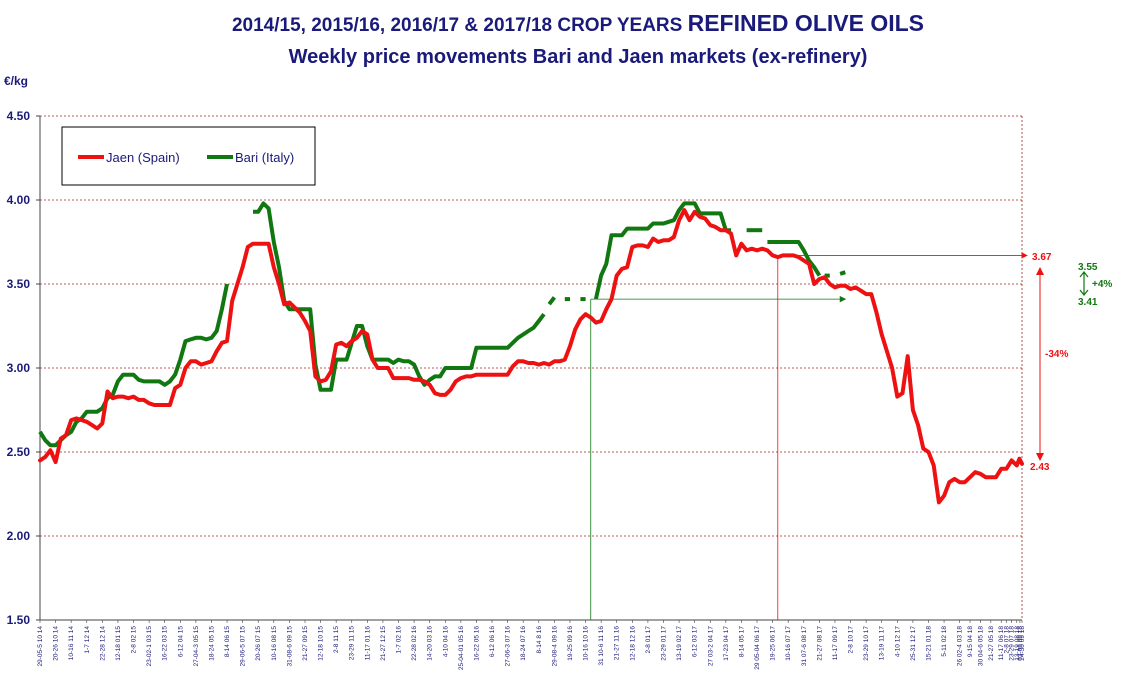 This screenshot has width=1124, height=686. I want to click on x-tick-label: 21-27 09 15, so click(305, 643).